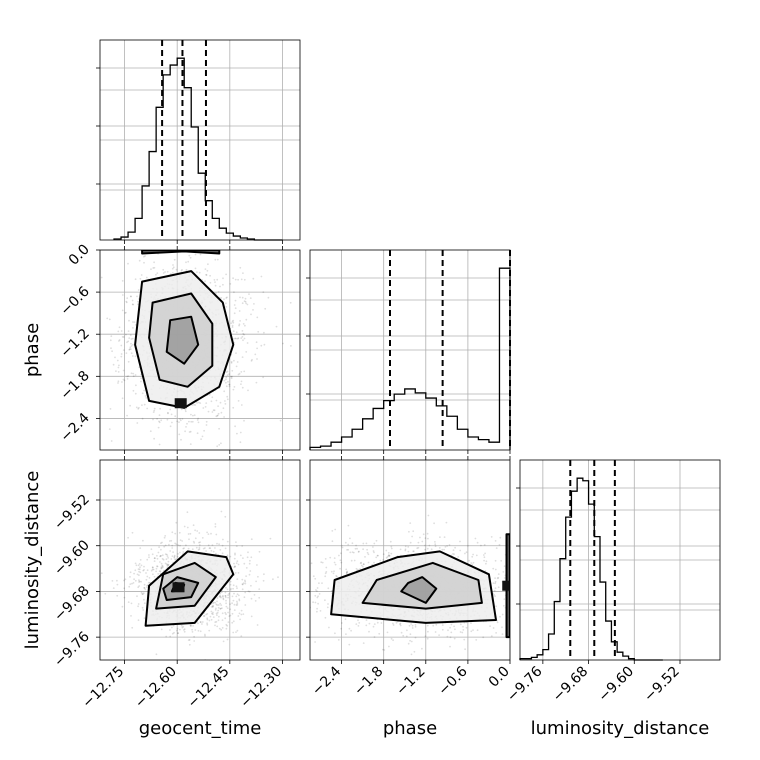  What do you see at coordinates (200, 728) in the screenshot?
I see `x-axis-label-geocent_time: geocent_time` at bounding box center [200, 728].